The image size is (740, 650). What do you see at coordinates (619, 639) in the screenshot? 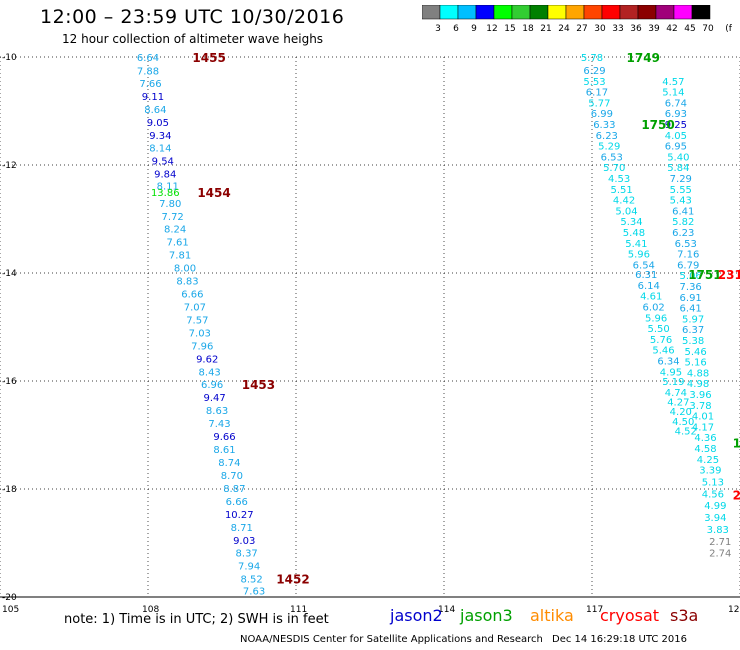
I see `footer-timestamp: Dec 14 16:29:18 UTC 2016` at bounding box center [619, 639].